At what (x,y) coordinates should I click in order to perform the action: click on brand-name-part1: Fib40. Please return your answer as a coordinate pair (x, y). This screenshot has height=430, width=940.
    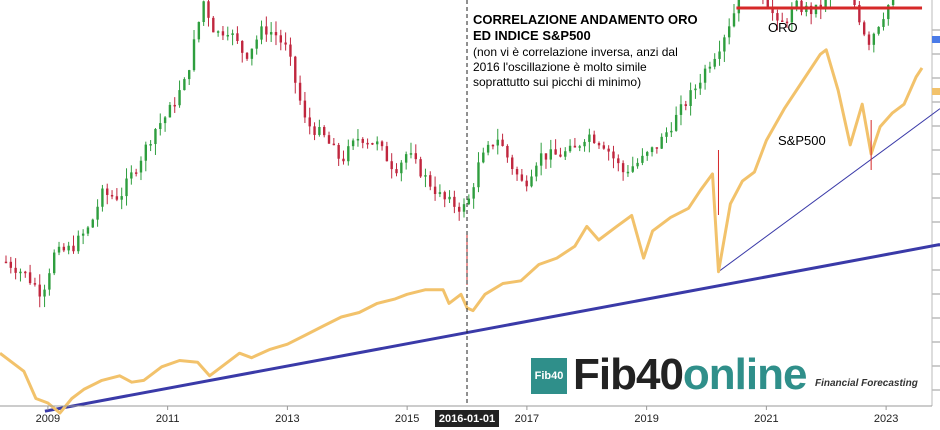
    Looking at the image, I should click on (628, 374).